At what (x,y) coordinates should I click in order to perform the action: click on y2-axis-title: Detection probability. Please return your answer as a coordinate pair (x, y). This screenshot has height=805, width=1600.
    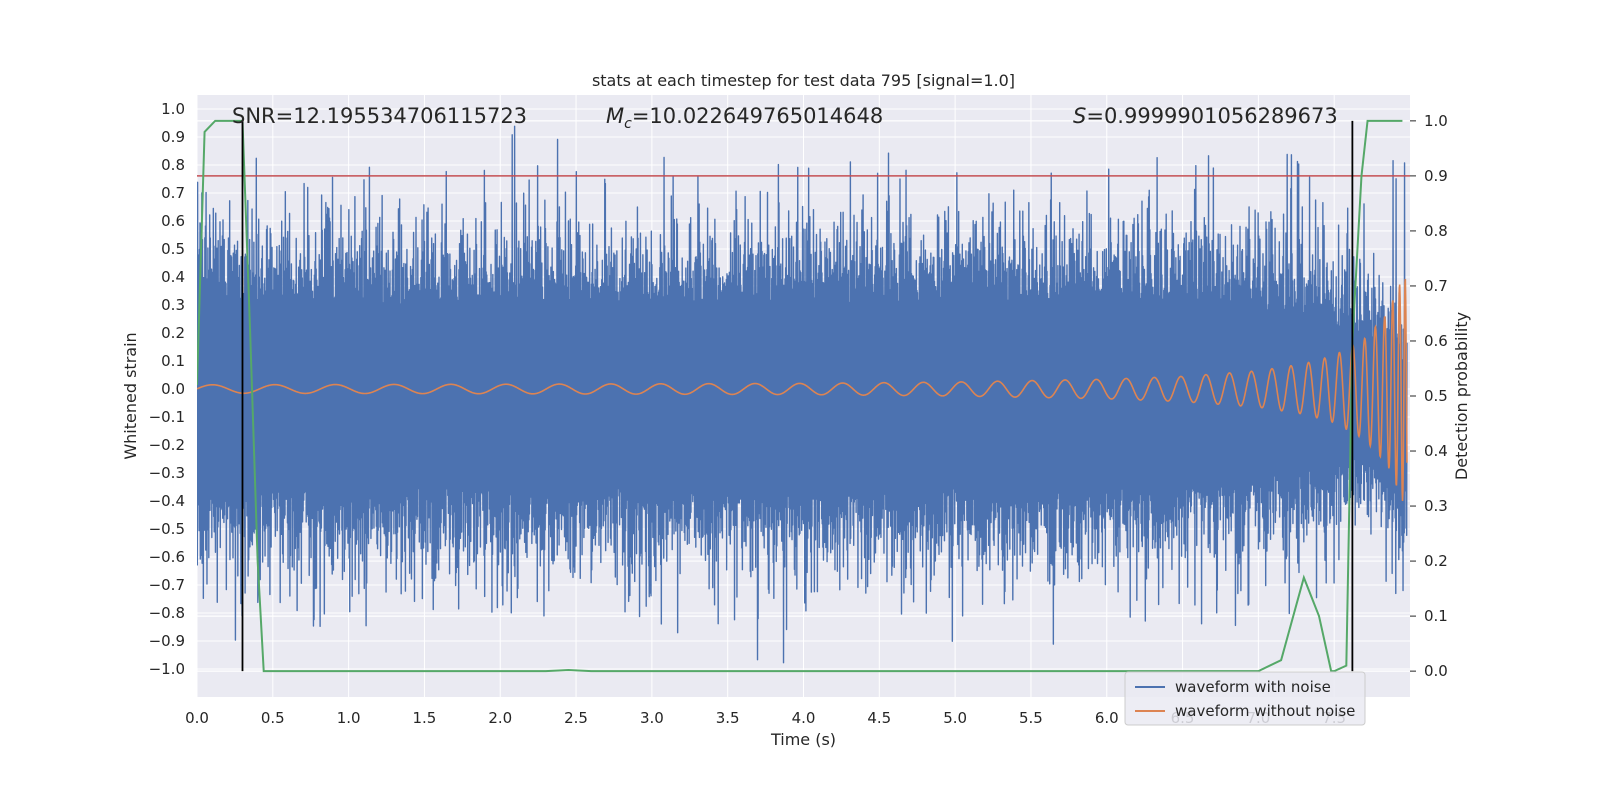
    Looking at the image, I should click on (1461, 396).